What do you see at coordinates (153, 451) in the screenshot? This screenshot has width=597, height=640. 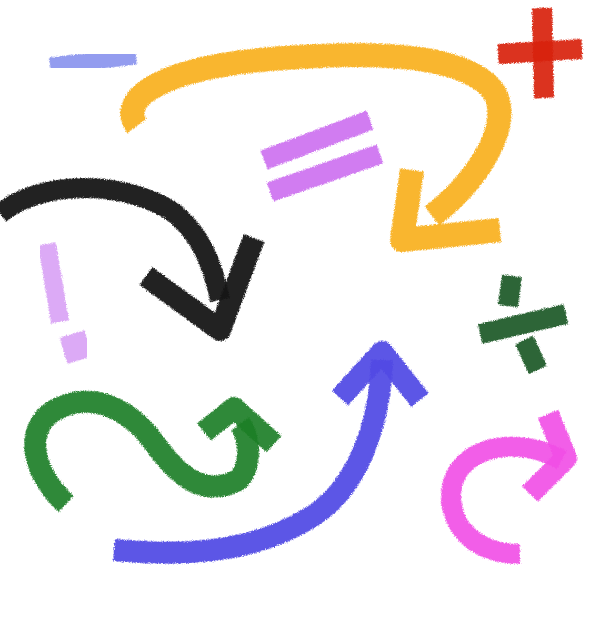 I see `green-squiggle-arrow-icon` at bounding box center [153, 451].